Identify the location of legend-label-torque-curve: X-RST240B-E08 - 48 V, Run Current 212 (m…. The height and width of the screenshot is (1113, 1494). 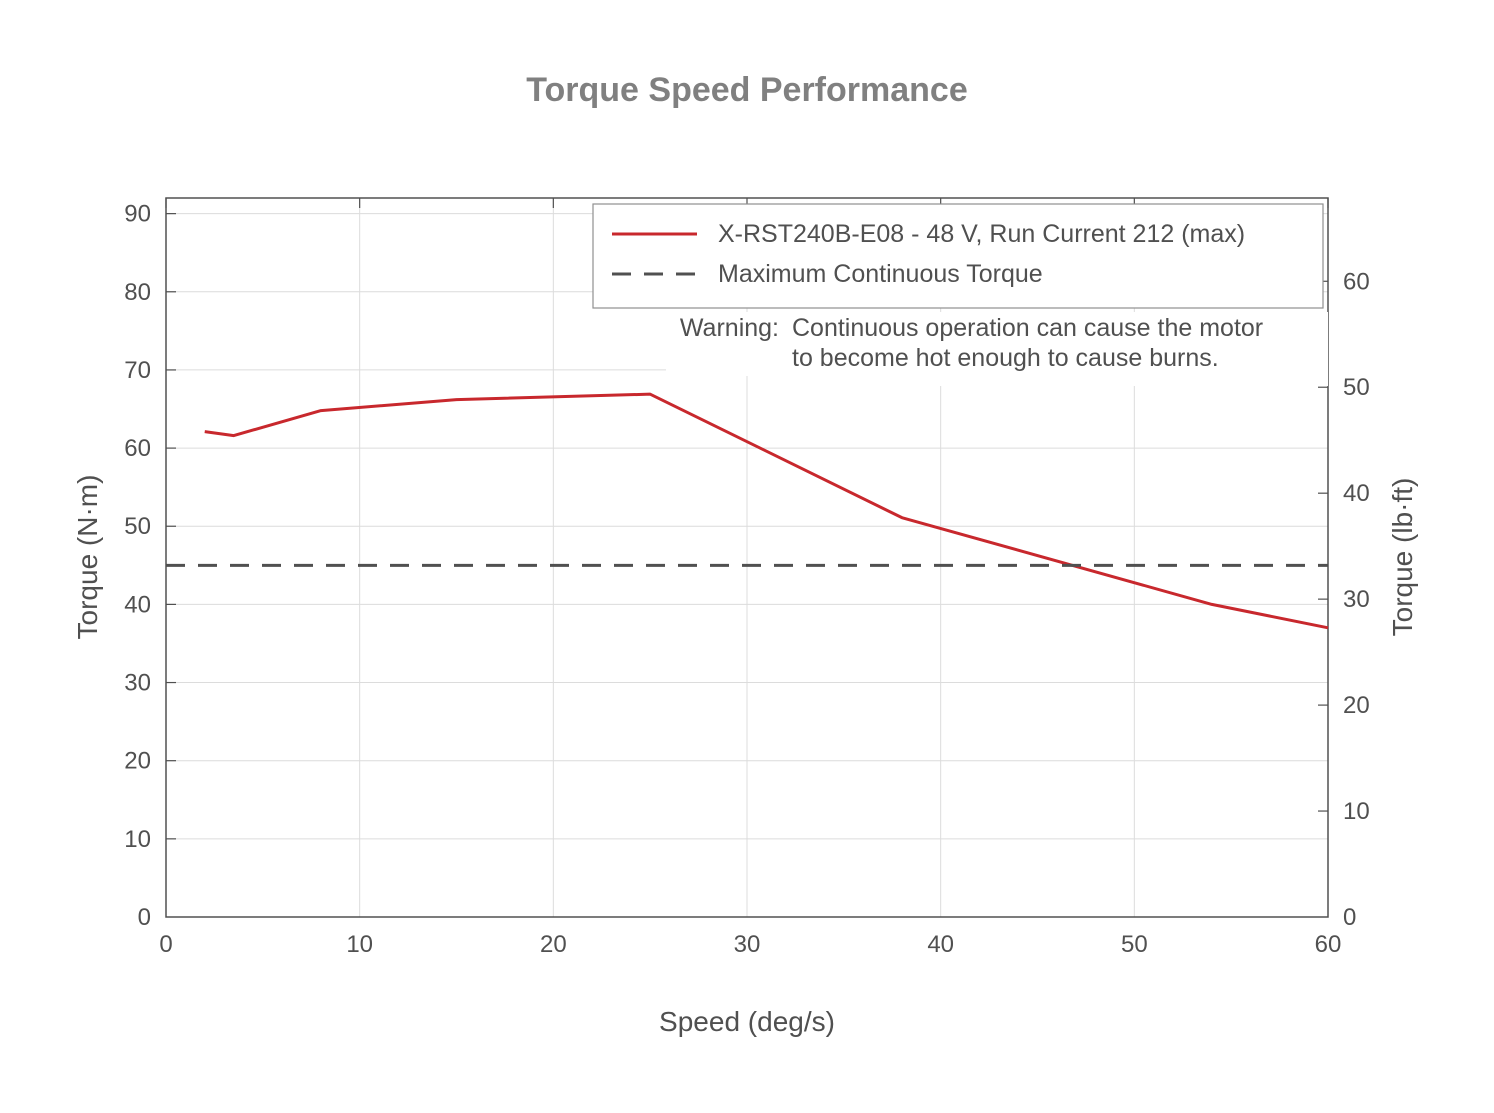
(981, 234).